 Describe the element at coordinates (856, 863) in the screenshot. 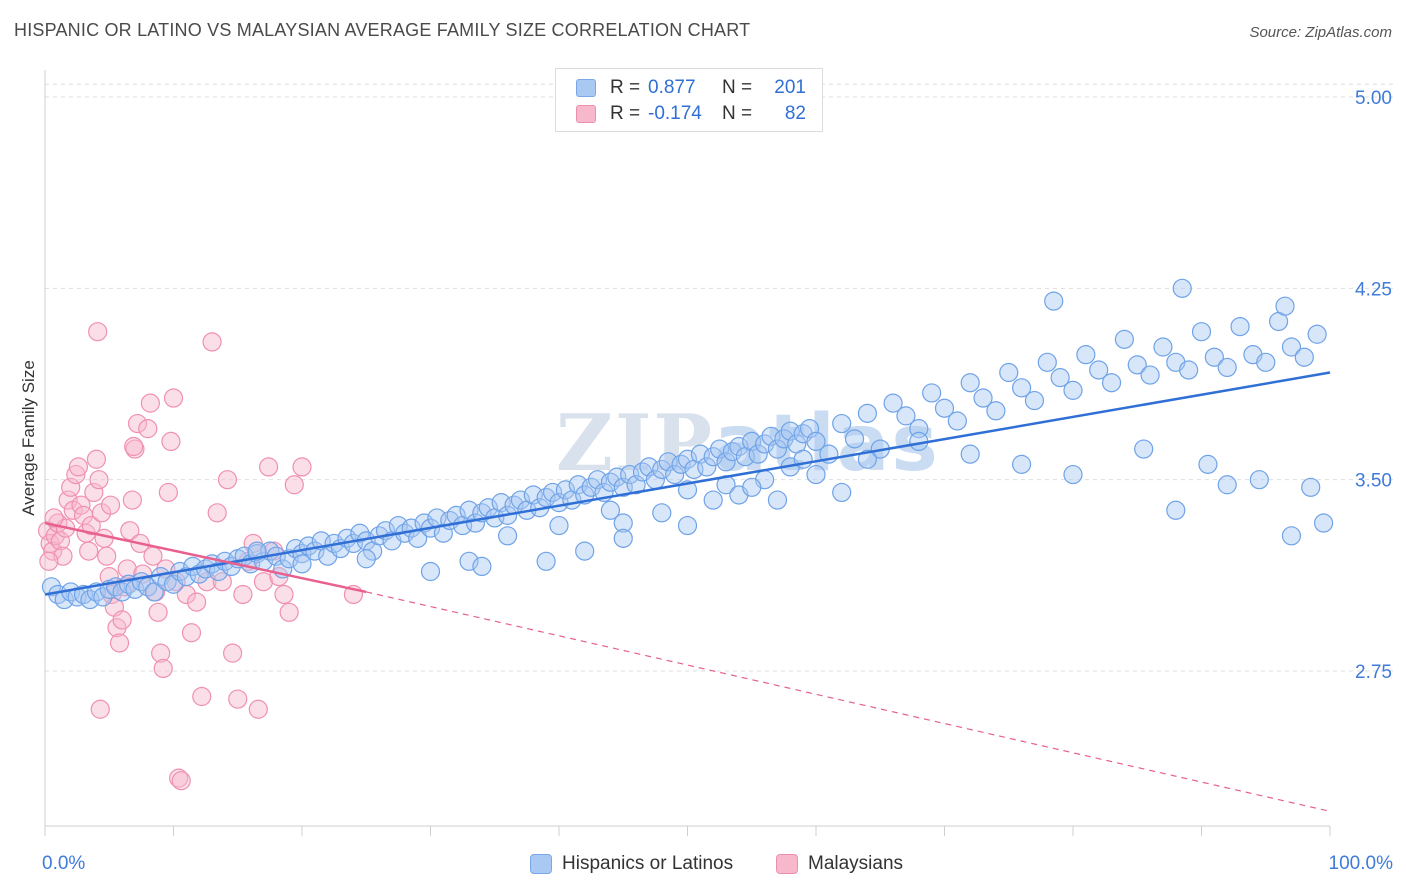

I see `legend-label-malaysian: Malaysians` at that location.